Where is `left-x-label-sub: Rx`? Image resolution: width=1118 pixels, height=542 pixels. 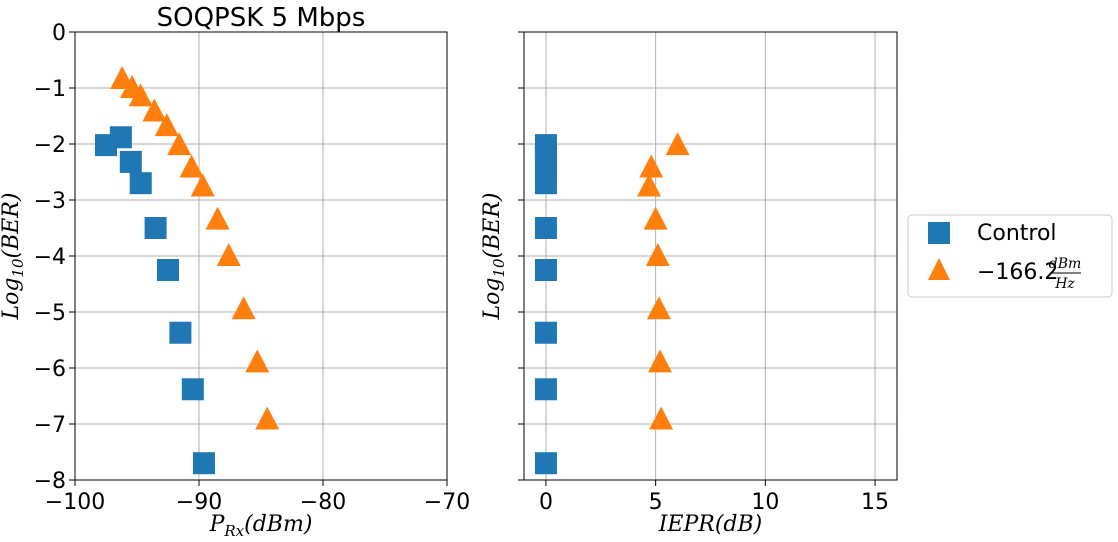 left-x-label-sub: Rx is located at coordinates (233, 531).